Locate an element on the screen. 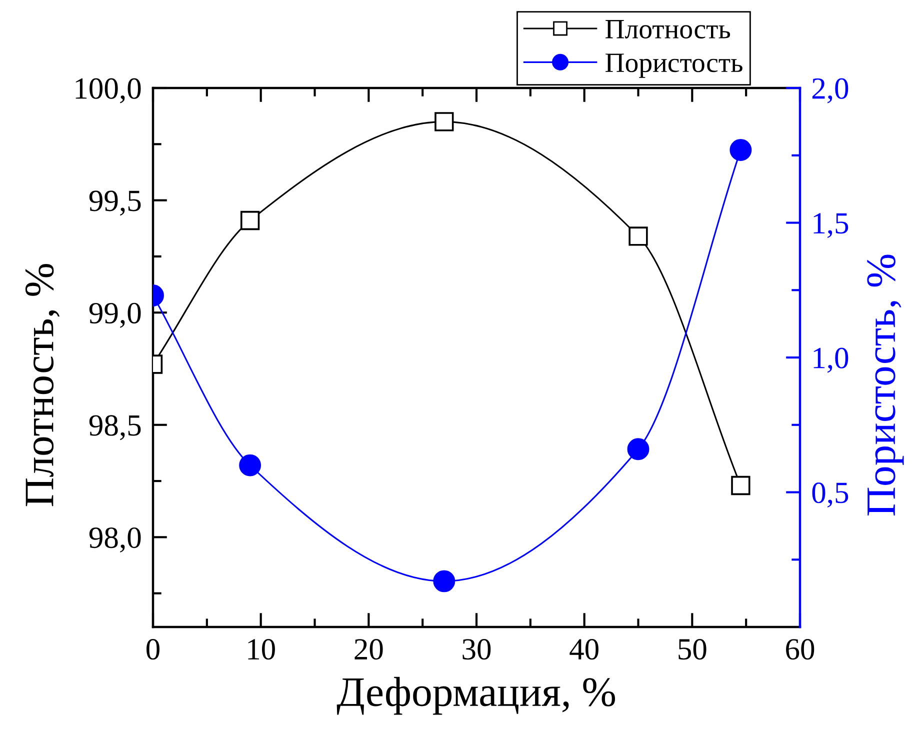 The width and height of the screenshot is (912, 733). x-tick-label: 10 is located at coordinates (261, 649).